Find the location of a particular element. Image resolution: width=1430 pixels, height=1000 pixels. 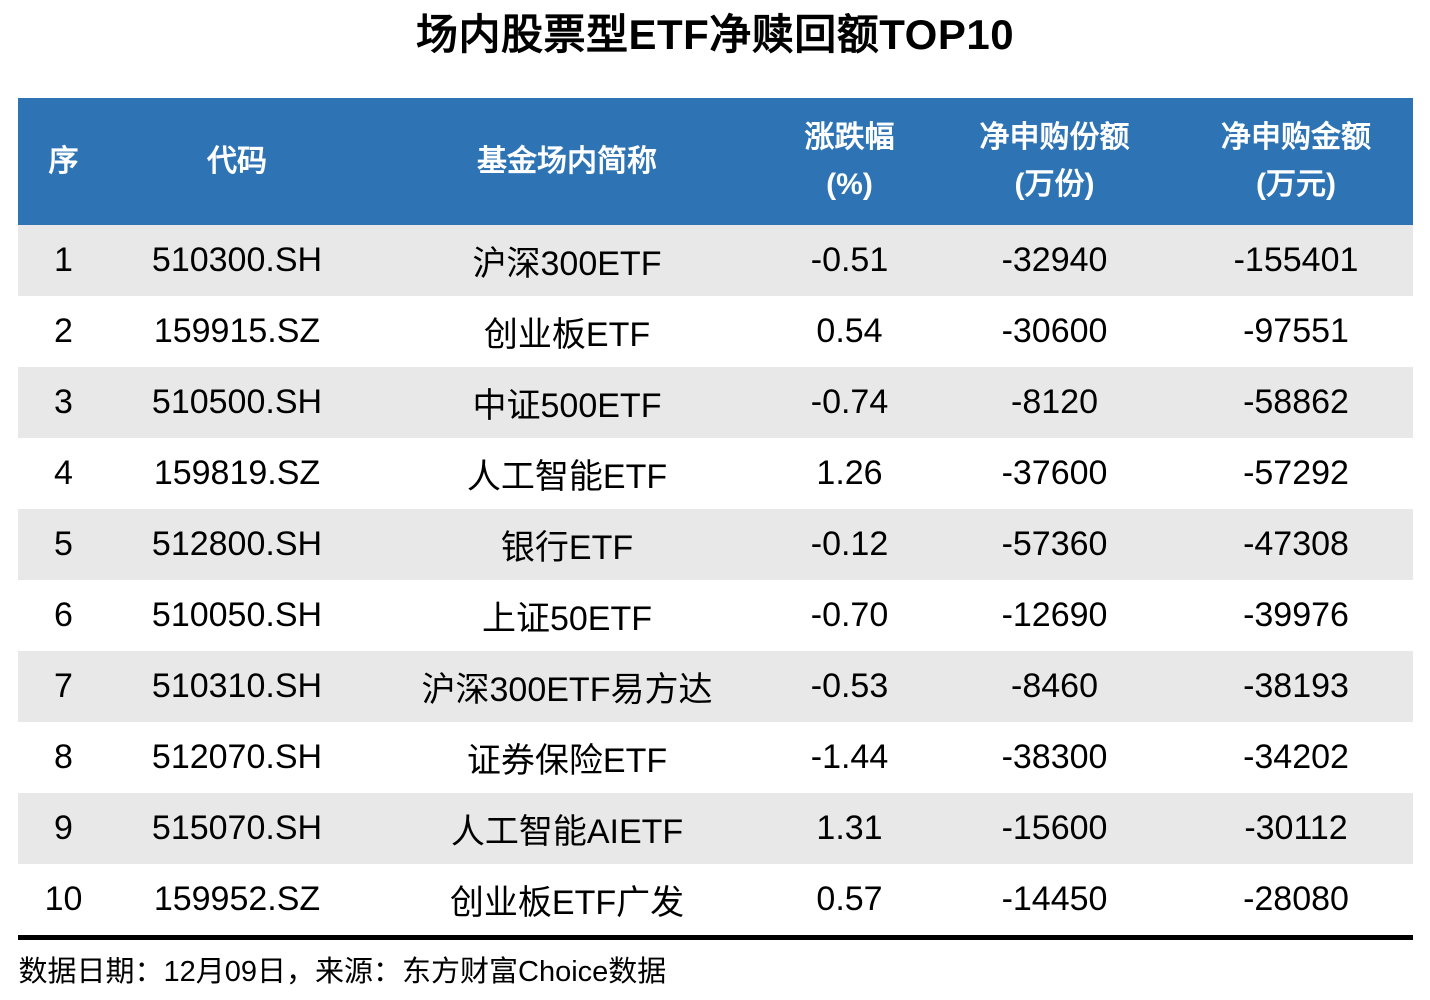

cell-net-shares: -15600 is located at coordinates (1054, 829).